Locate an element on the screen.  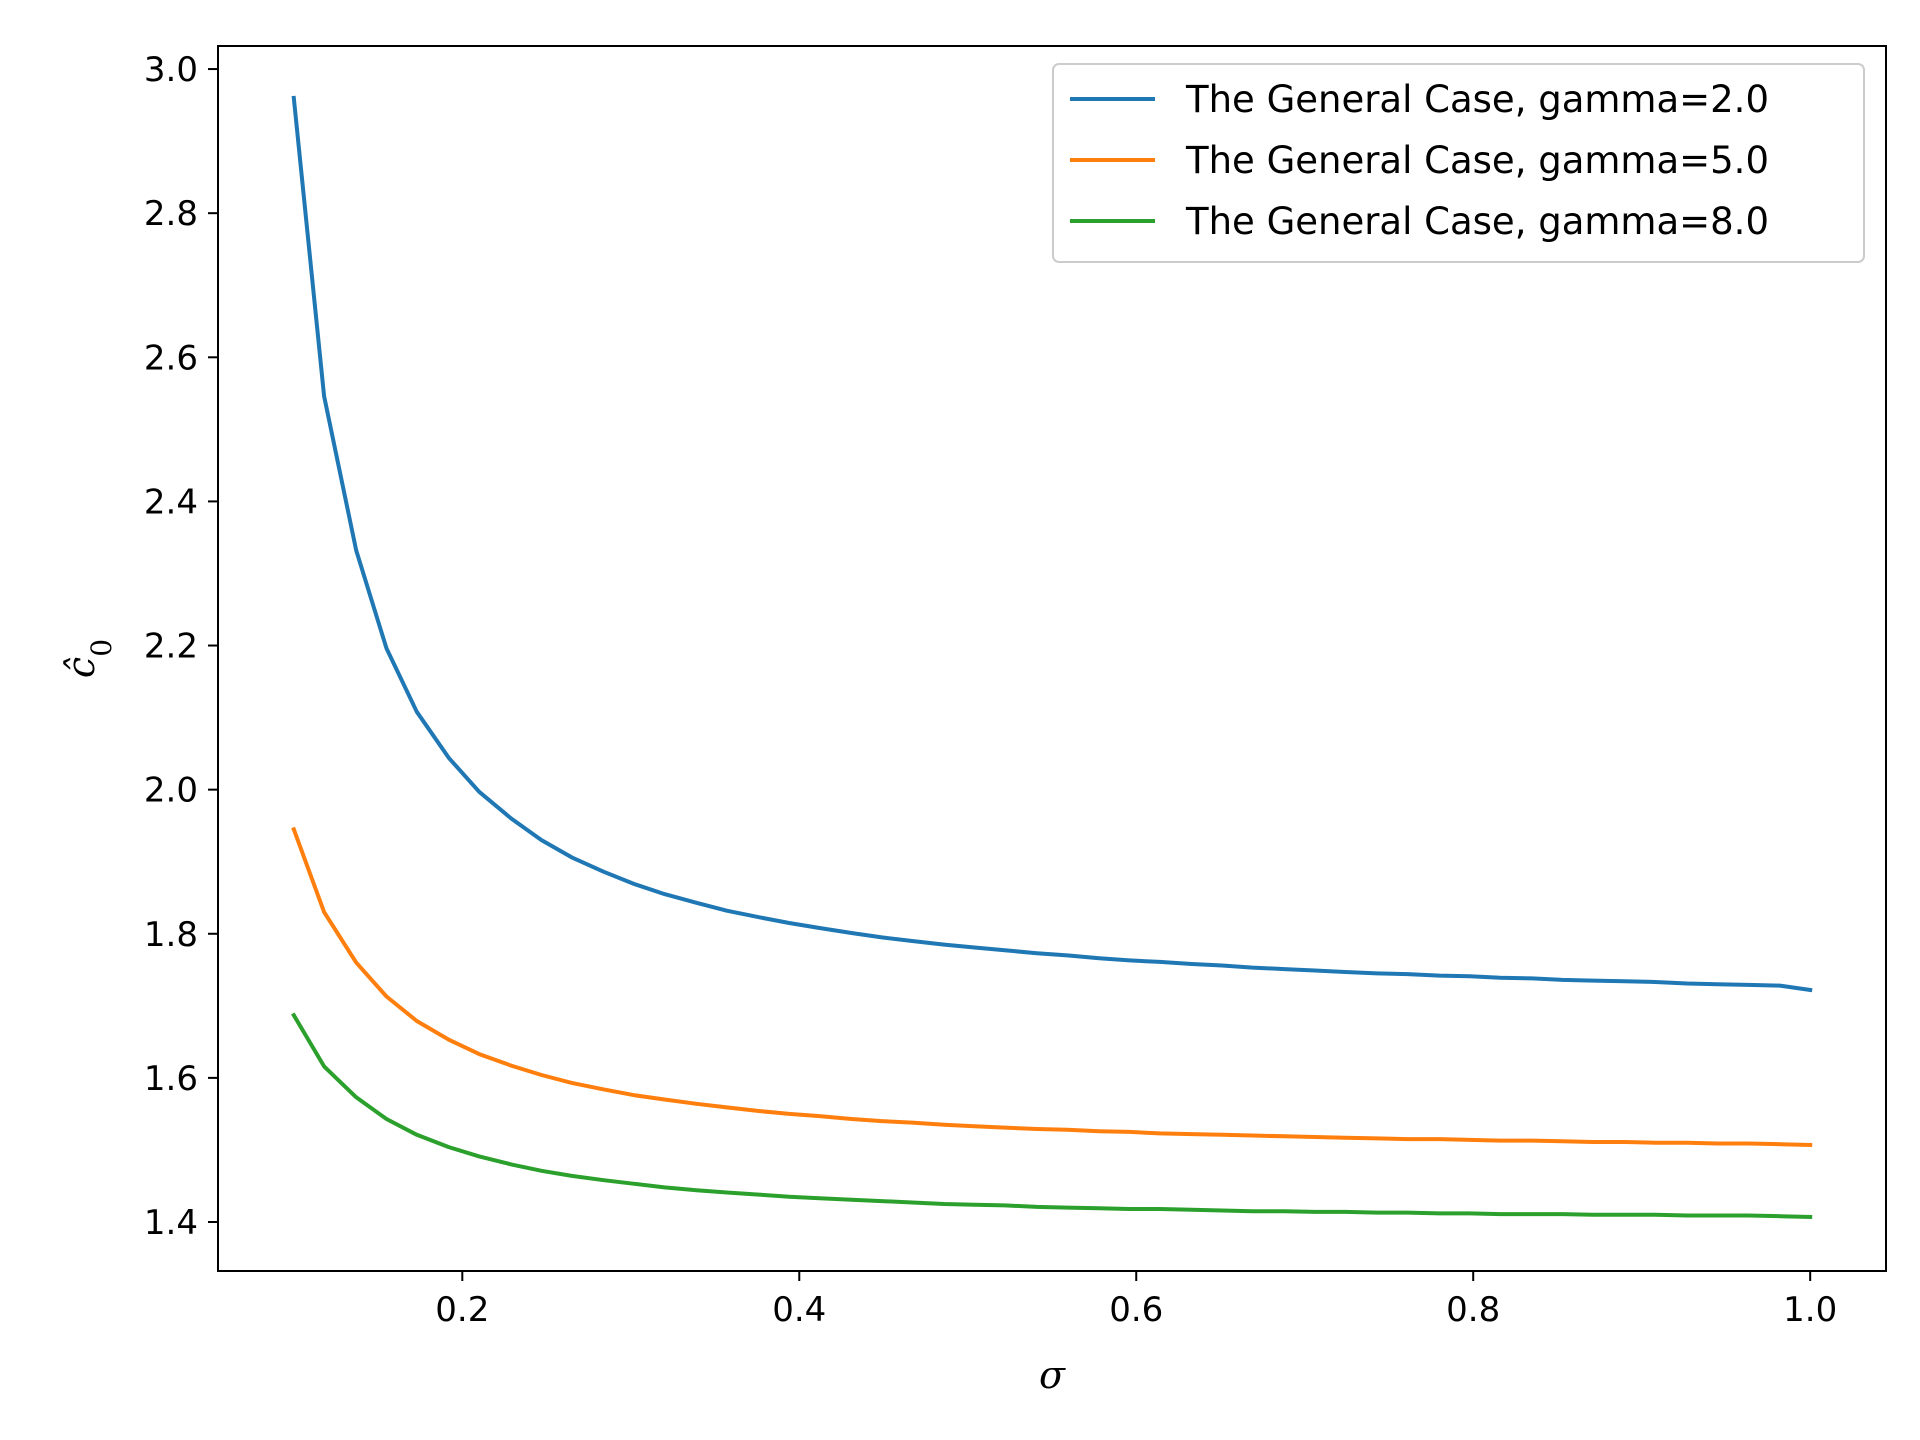
x-axis-label: σ is located at coordinates (1052, 1375).